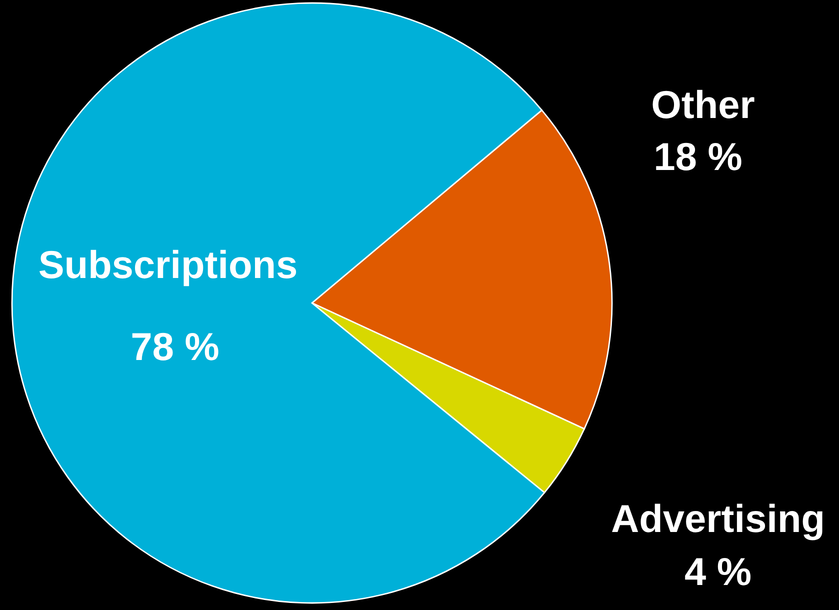 The width and height of the screenshot is (839, 610). Describe the element at coordinates (703, 104) in the screenshot. I see `slice-label: Other` at that location.